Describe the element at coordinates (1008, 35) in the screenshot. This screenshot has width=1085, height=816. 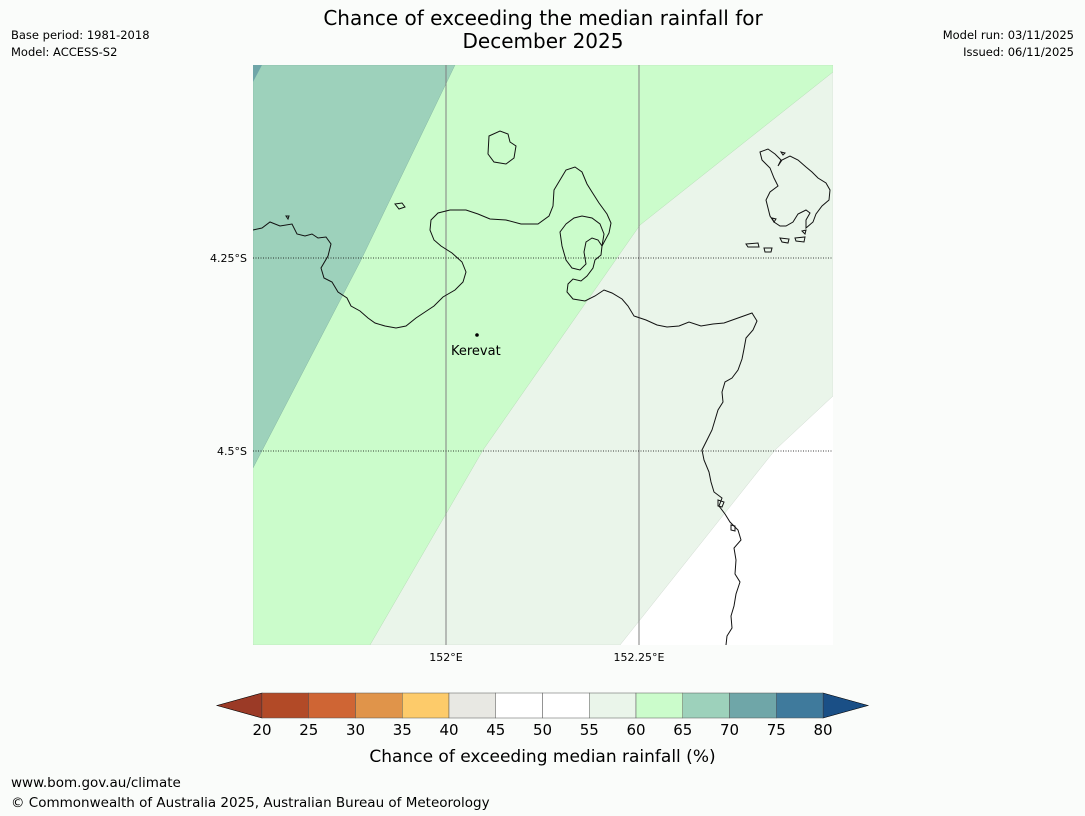
I see `model-run: Model run: 03/11/2025` at that location.